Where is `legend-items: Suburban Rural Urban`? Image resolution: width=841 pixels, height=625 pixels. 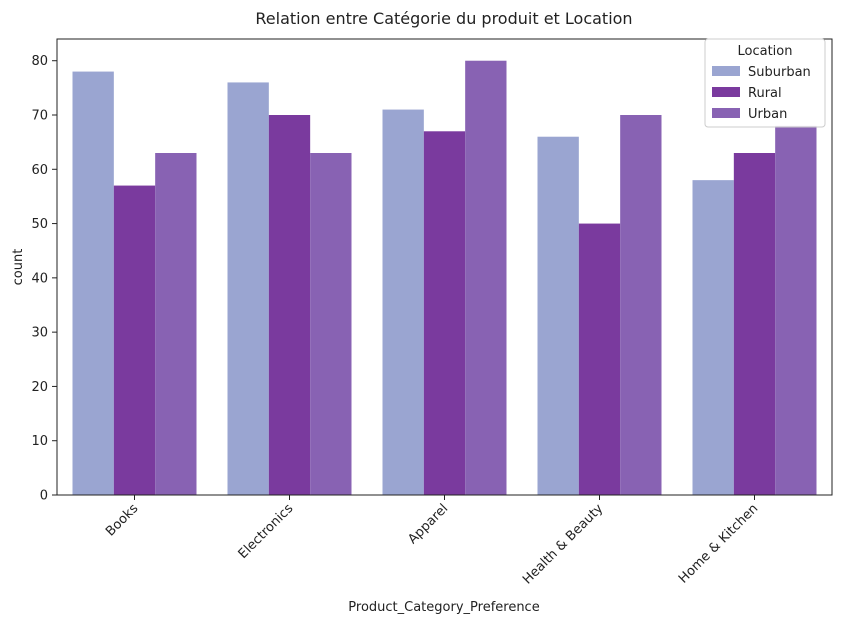 legend-items: Suburban Rural Urban is located at coordinates (761, 93).